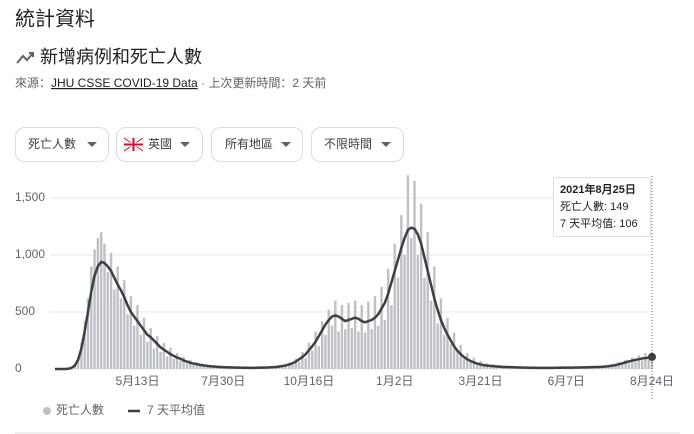 Image resolution: width=694 pixels, height=434 pixels. What do you see at coordinates (309, 381) in the screenshot?
I see `x-tick-label: 10月16日` at bounding box center [309, 381].